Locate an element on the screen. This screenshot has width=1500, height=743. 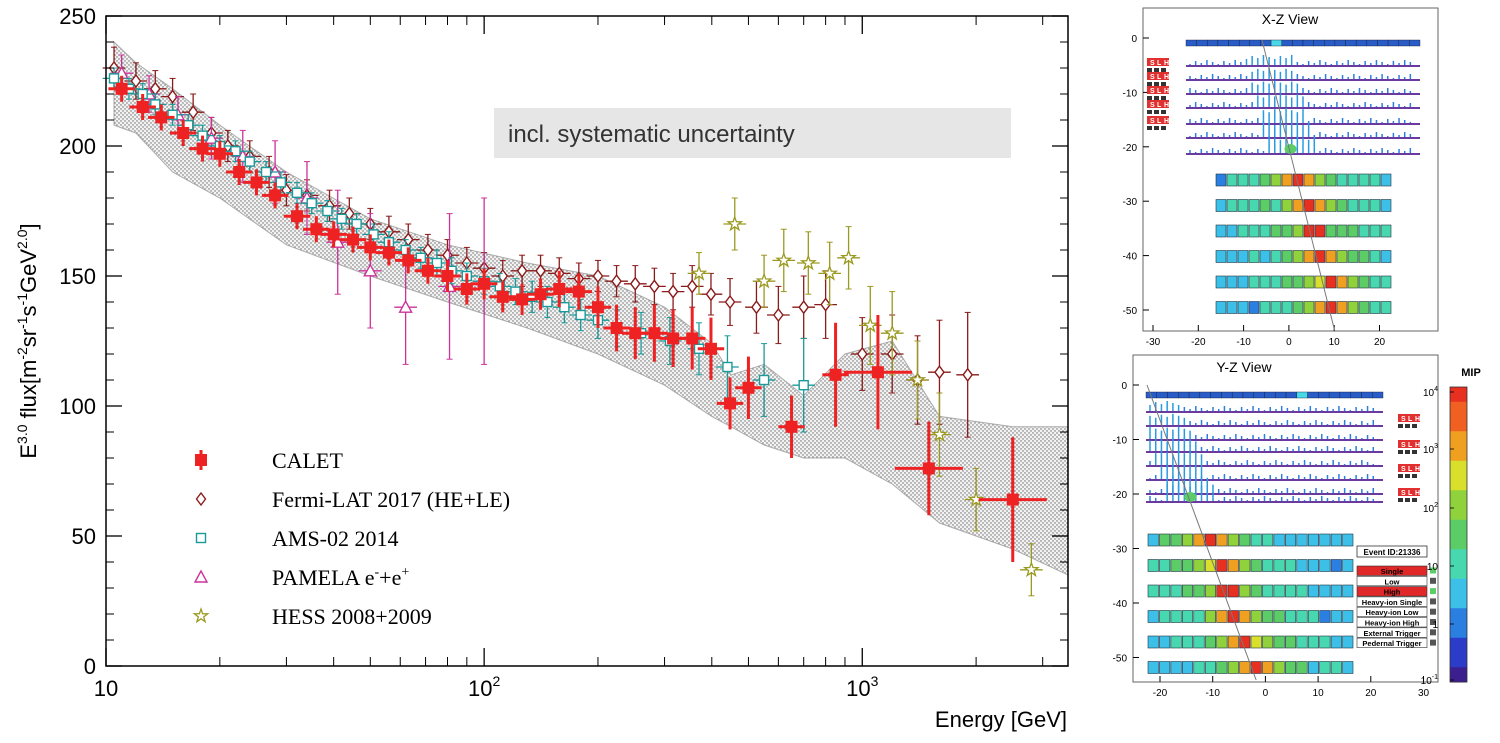
marker-star is located at coordinates (976, 498).